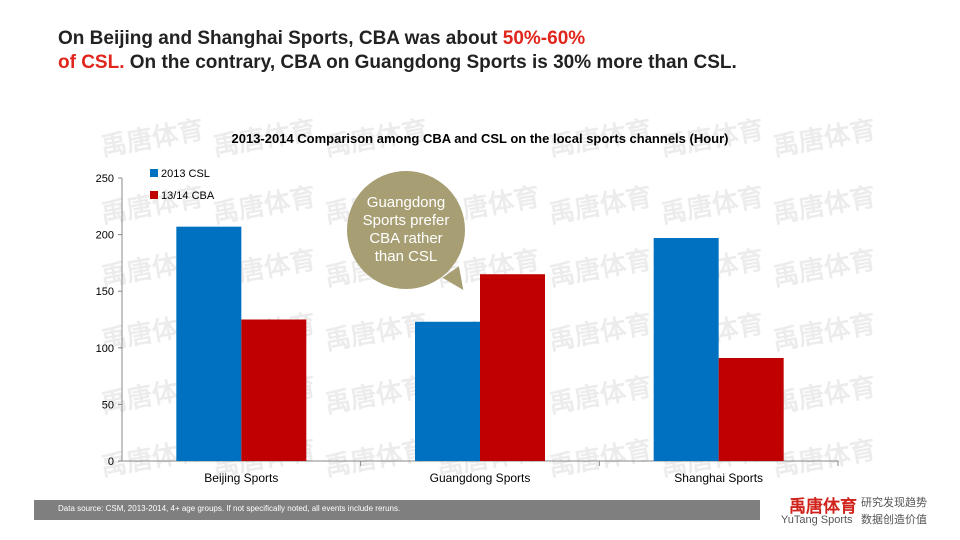 The width and height of the screenshot is (960, 540). Describe the element at coordinates (108, 405) in the screenshot. I see `y-tick-label: 50` at that location.